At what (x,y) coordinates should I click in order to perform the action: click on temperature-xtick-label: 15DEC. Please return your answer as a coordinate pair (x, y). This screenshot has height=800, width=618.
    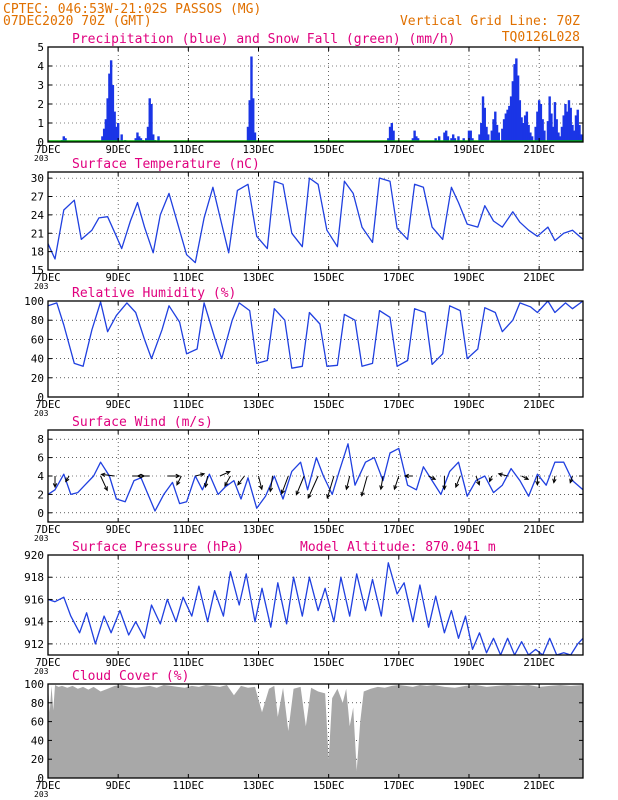
    Looking at the image, I should click on (329, 278).